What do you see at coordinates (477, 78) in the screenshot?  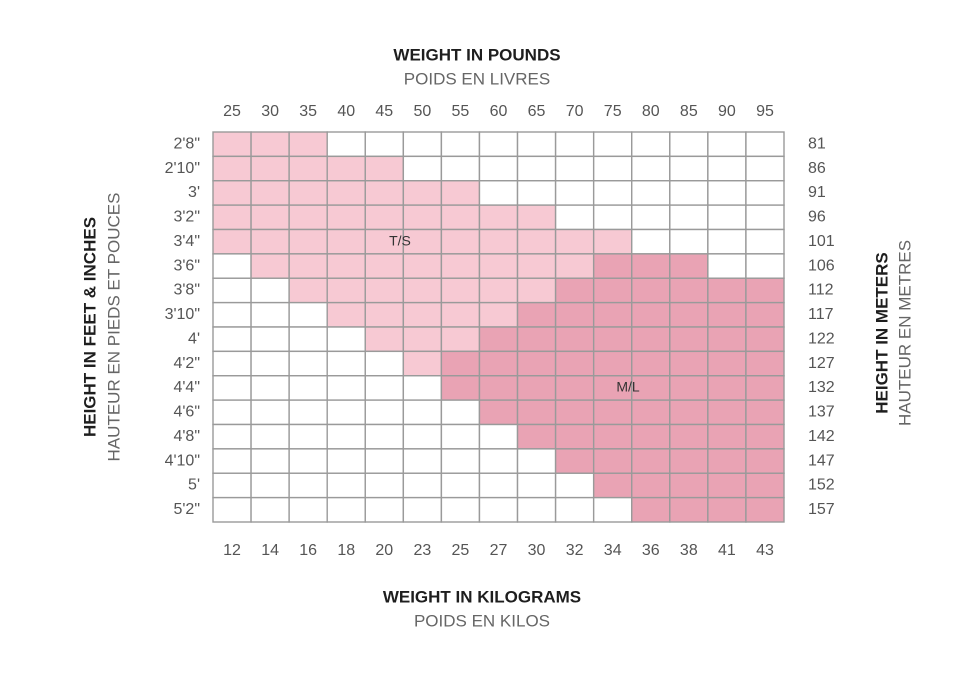 I see `top-subtitle: POIDS EN LIVRES` at bounding box center [477, 78].